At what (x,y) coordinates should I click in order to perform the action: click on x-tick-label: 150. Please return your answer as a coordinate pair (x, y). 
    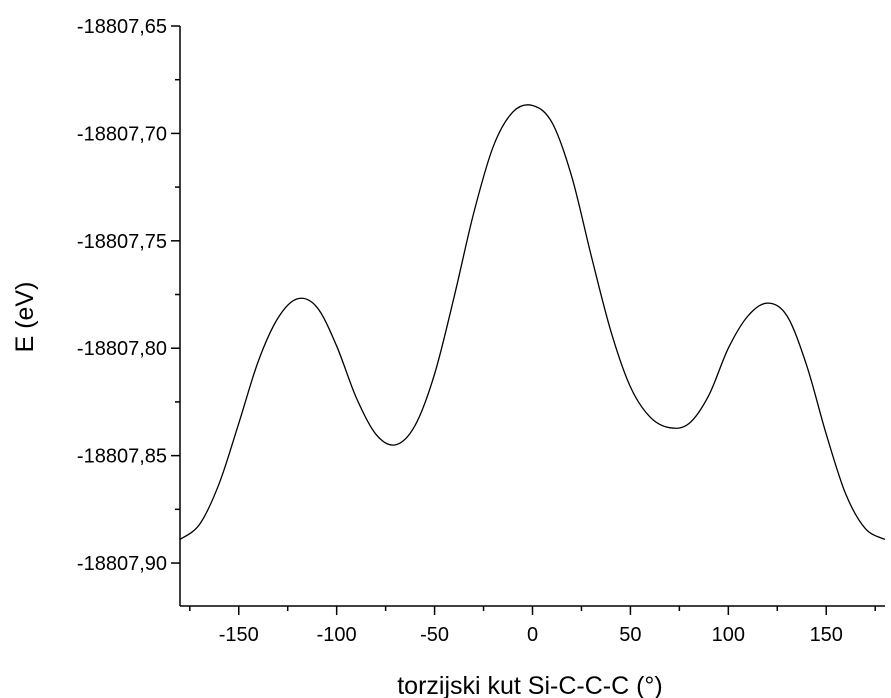
    Looking at the image, I should click on (826, 635).